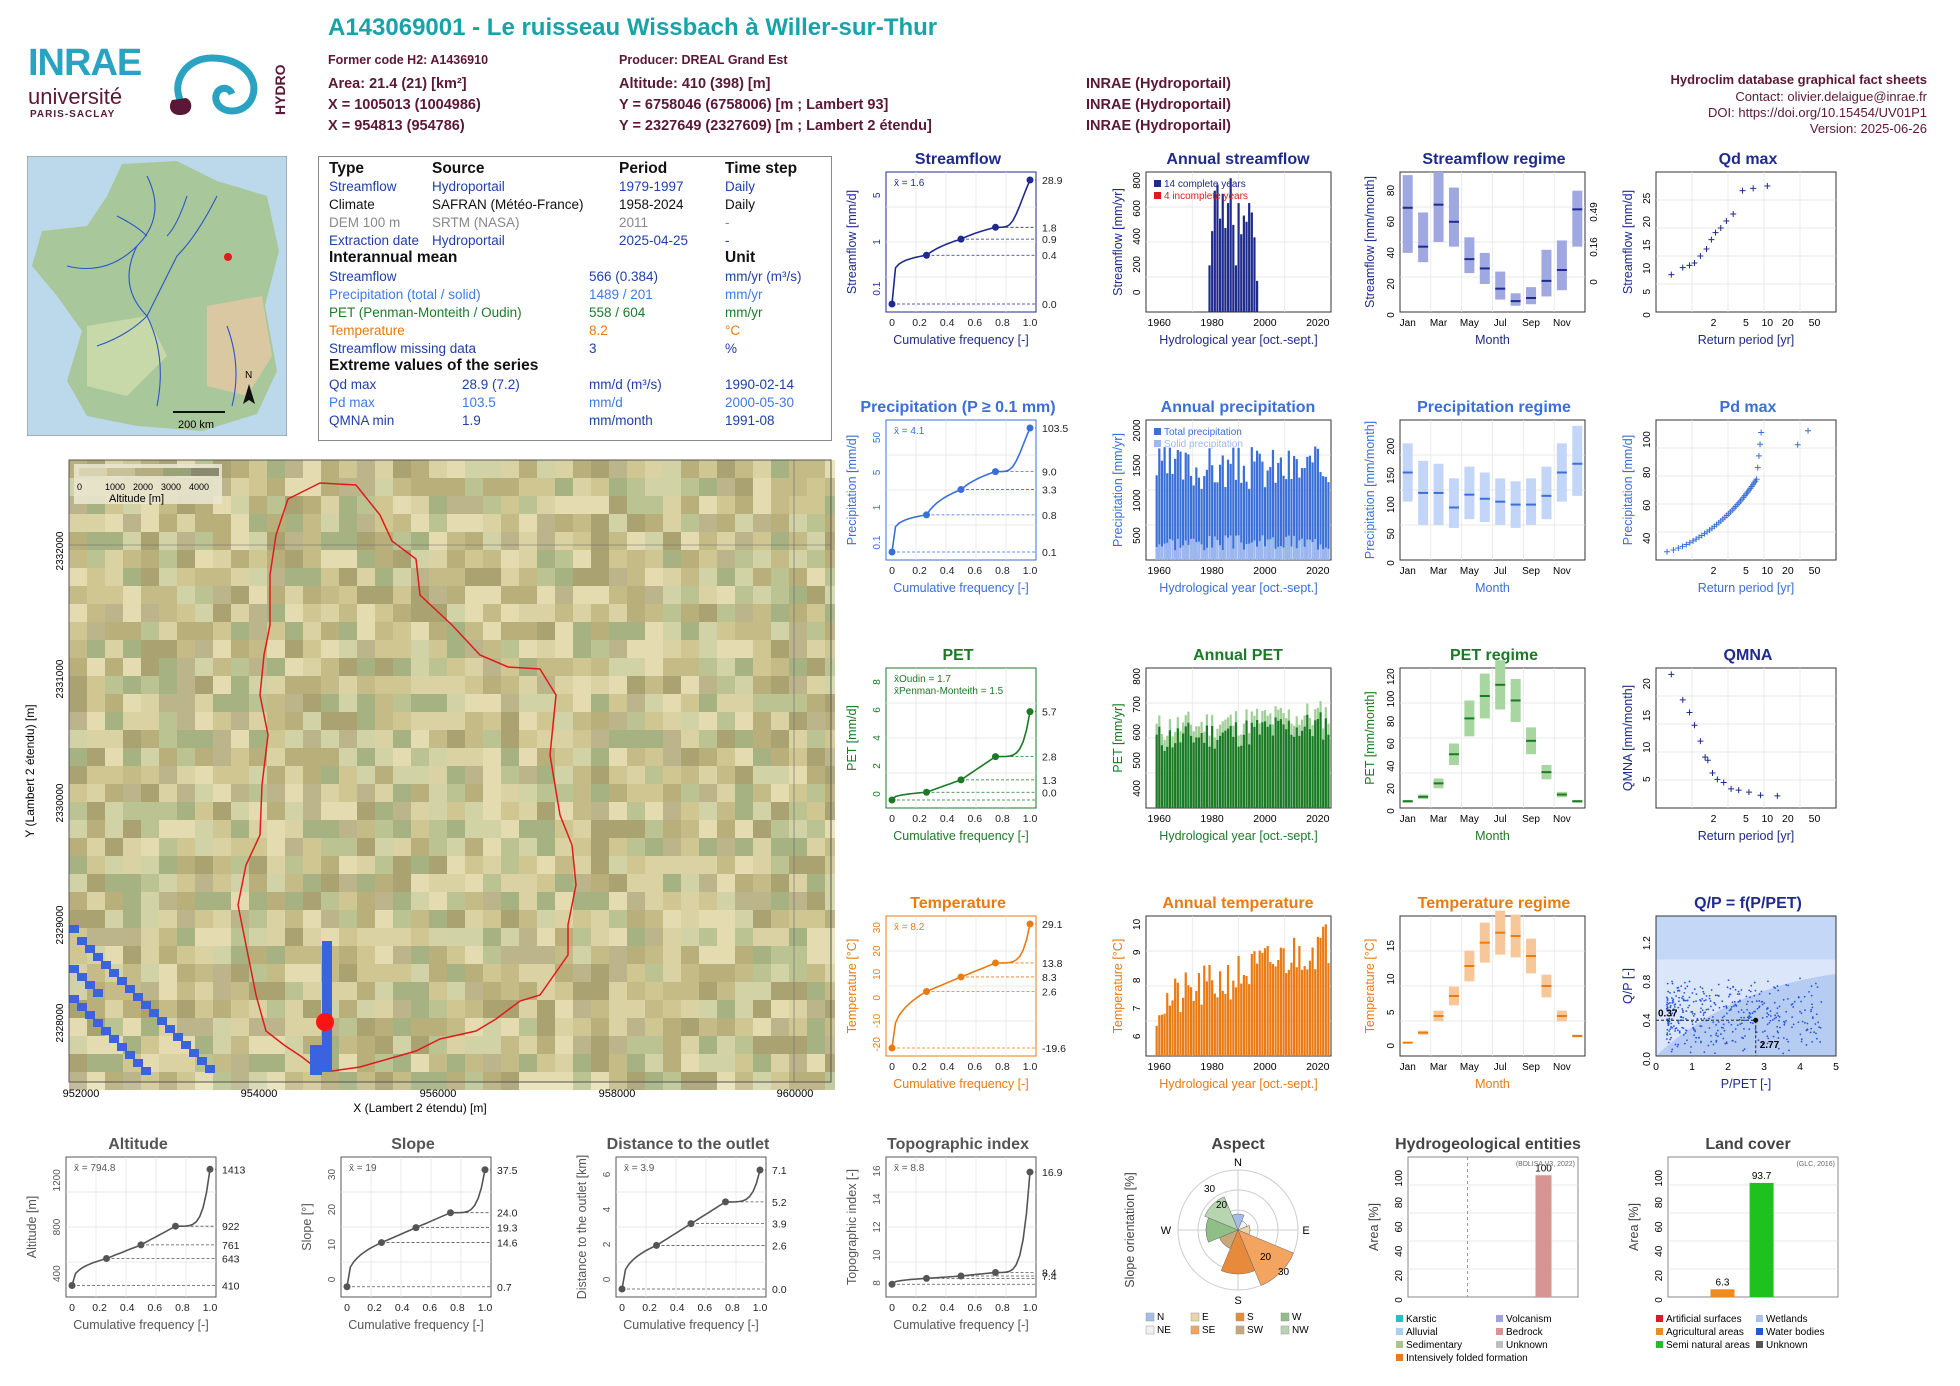 Image resolution: width=1960 pixels, height=1386 pixels. What do you see at coordinates (280, 89) in the screenshot?
I see `hydro-logo-text: HYDRO` at bounding box center [280, 89].